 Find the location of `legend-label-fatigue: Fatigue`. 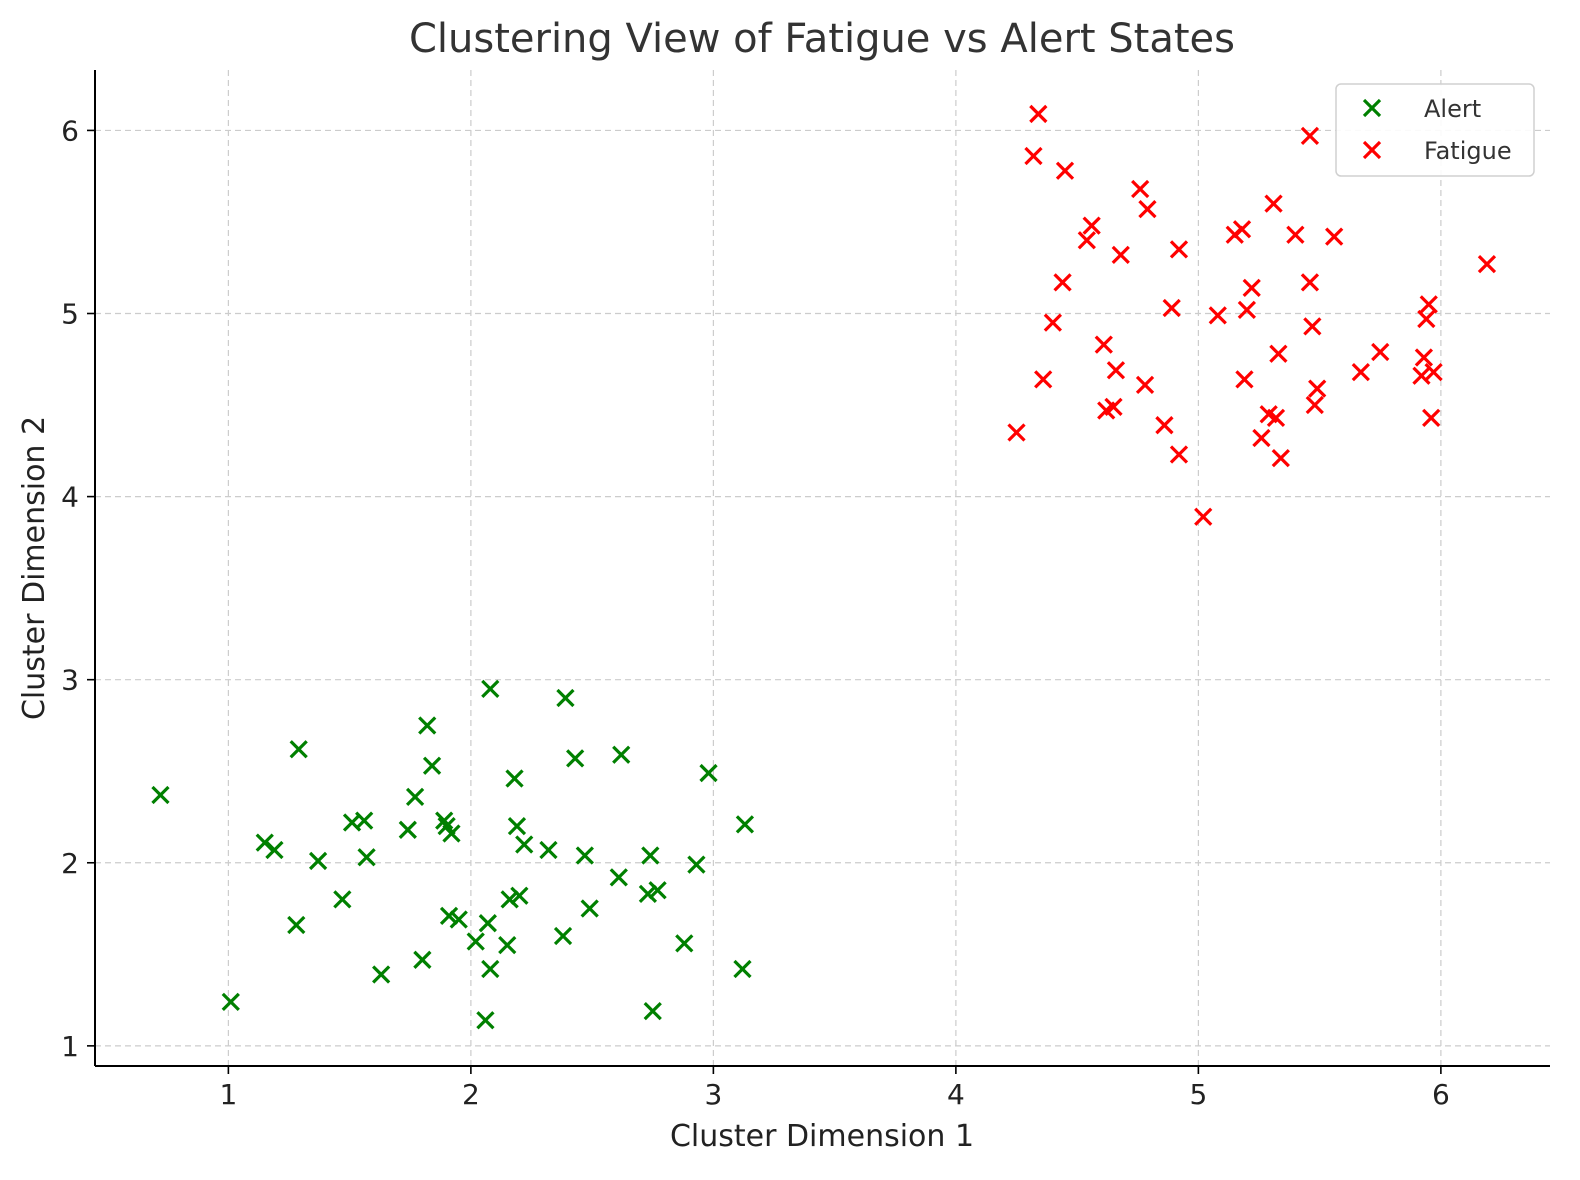

legend-label-fatigue: Fatigue is located at coordinates (1468, 151).